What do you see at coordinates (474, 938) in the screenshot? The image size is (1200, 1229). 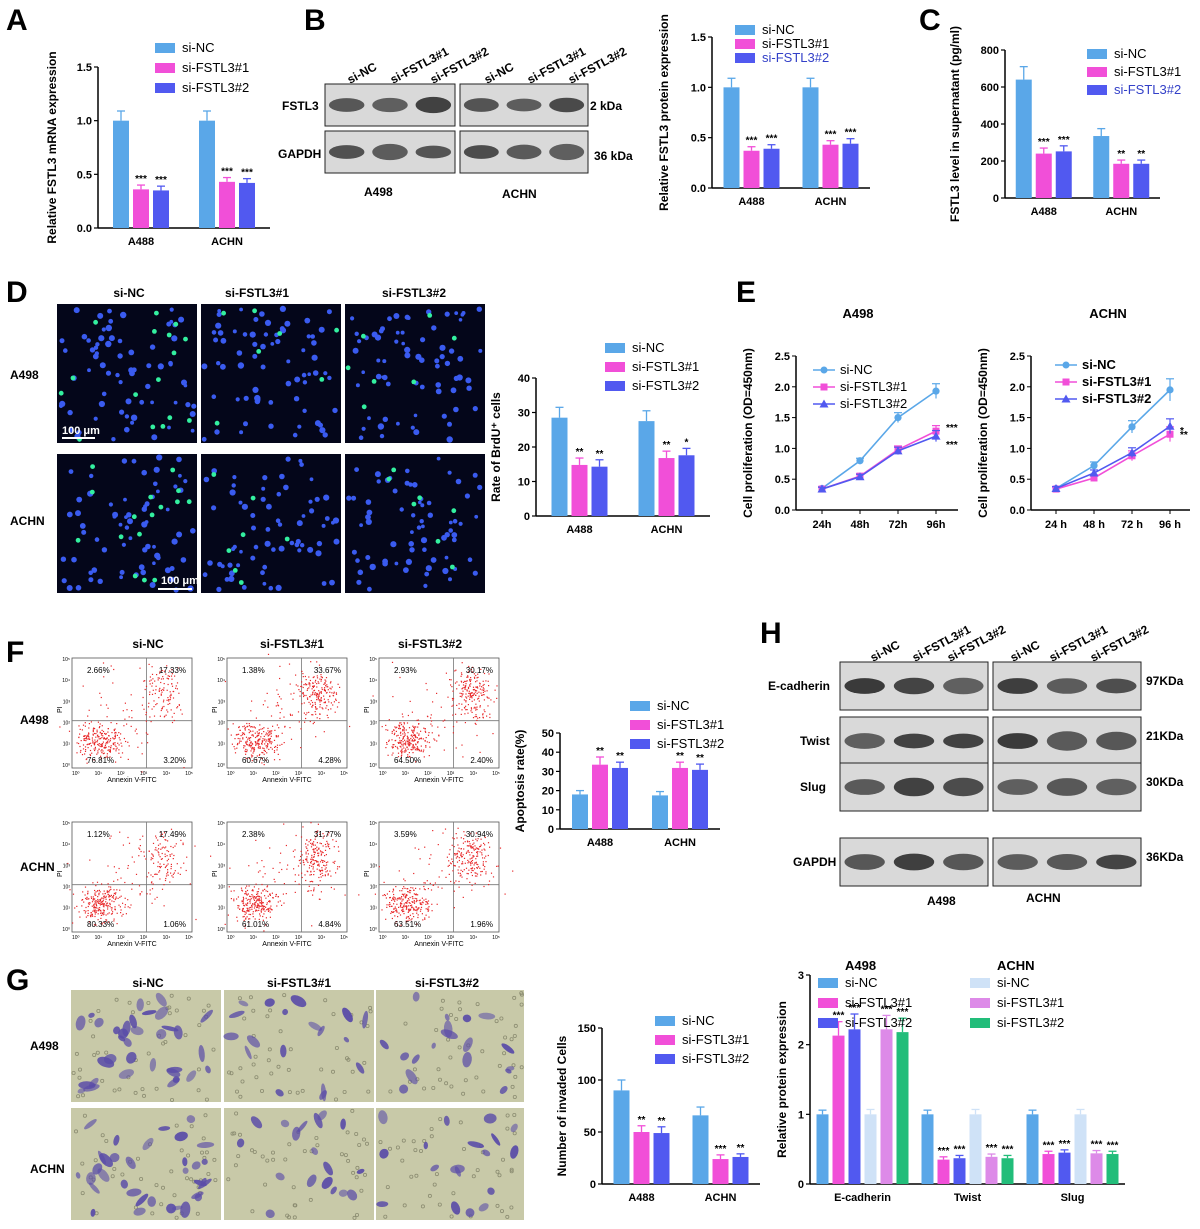 I see `axis-tick: 10⁴` at bounding box center [474, 938].